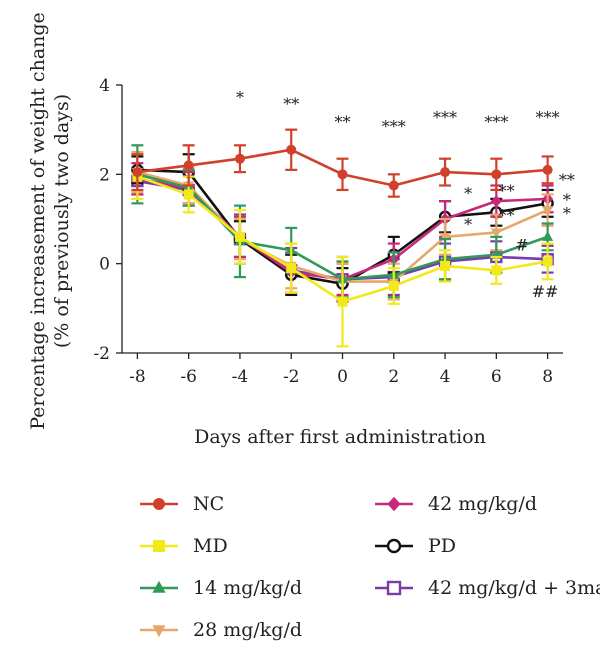 Image resolution: width=600 pixels, height=667 pixels. I want to click on legend-item-3: 28 mg/kg/d, so click(221, 630).